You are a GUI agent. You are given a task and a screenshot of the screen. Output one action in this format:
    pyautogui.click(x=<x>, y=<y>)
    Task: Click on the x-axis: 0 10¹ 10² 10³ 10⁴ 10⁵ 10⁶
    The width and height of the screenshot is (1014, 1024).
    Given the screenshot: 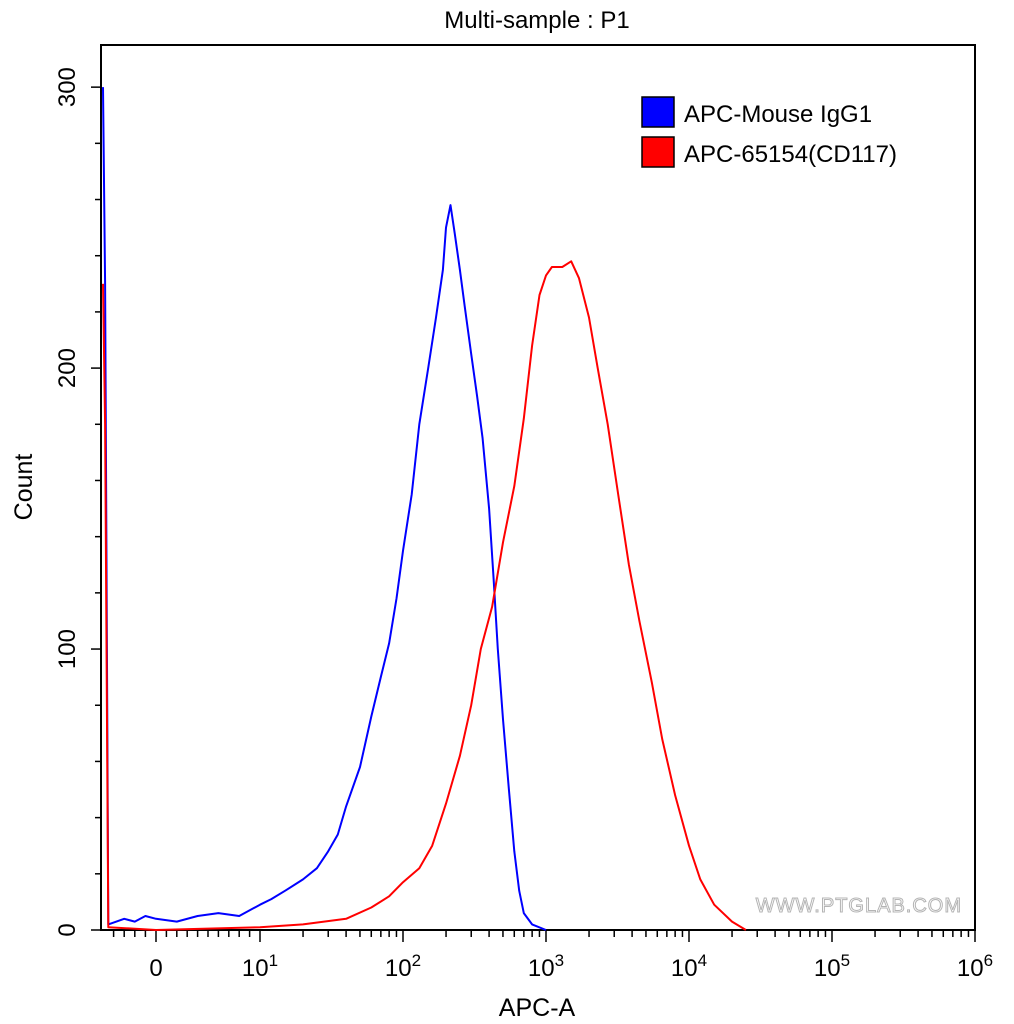 What is the action you would take?
    pyautogui.click(x=552, y=956)
    